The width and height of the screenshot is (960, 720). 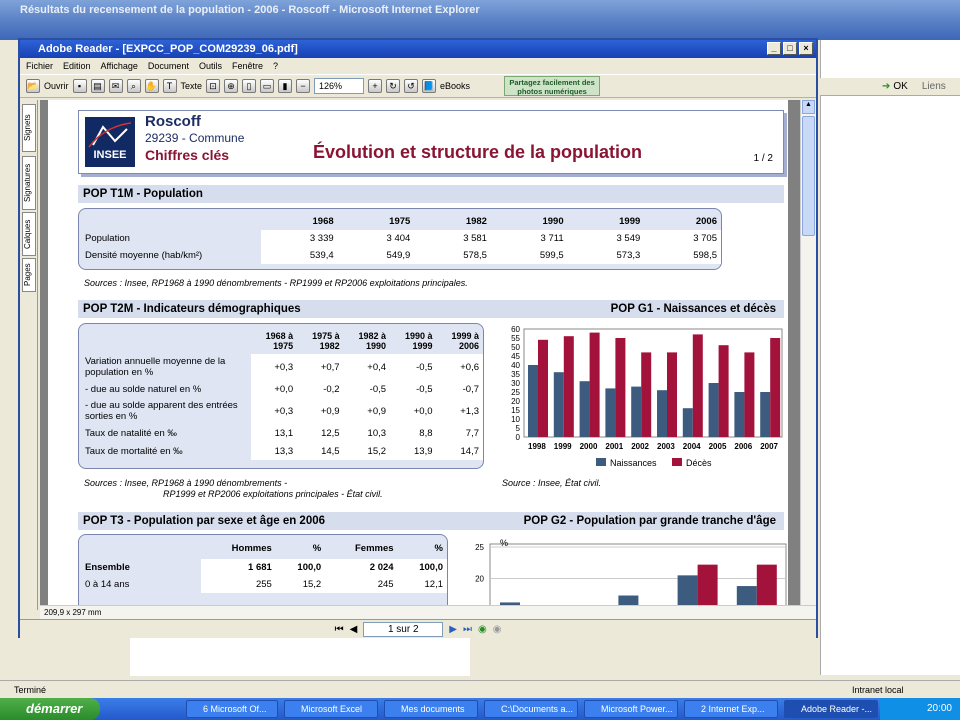 What do you see at coordinates (282, 433) in the screenshot?
I see `table-row: Taux de natalité en ‰ 13,1 12,5 10,3 8,8 7,7` at bounding box center [282, 433].